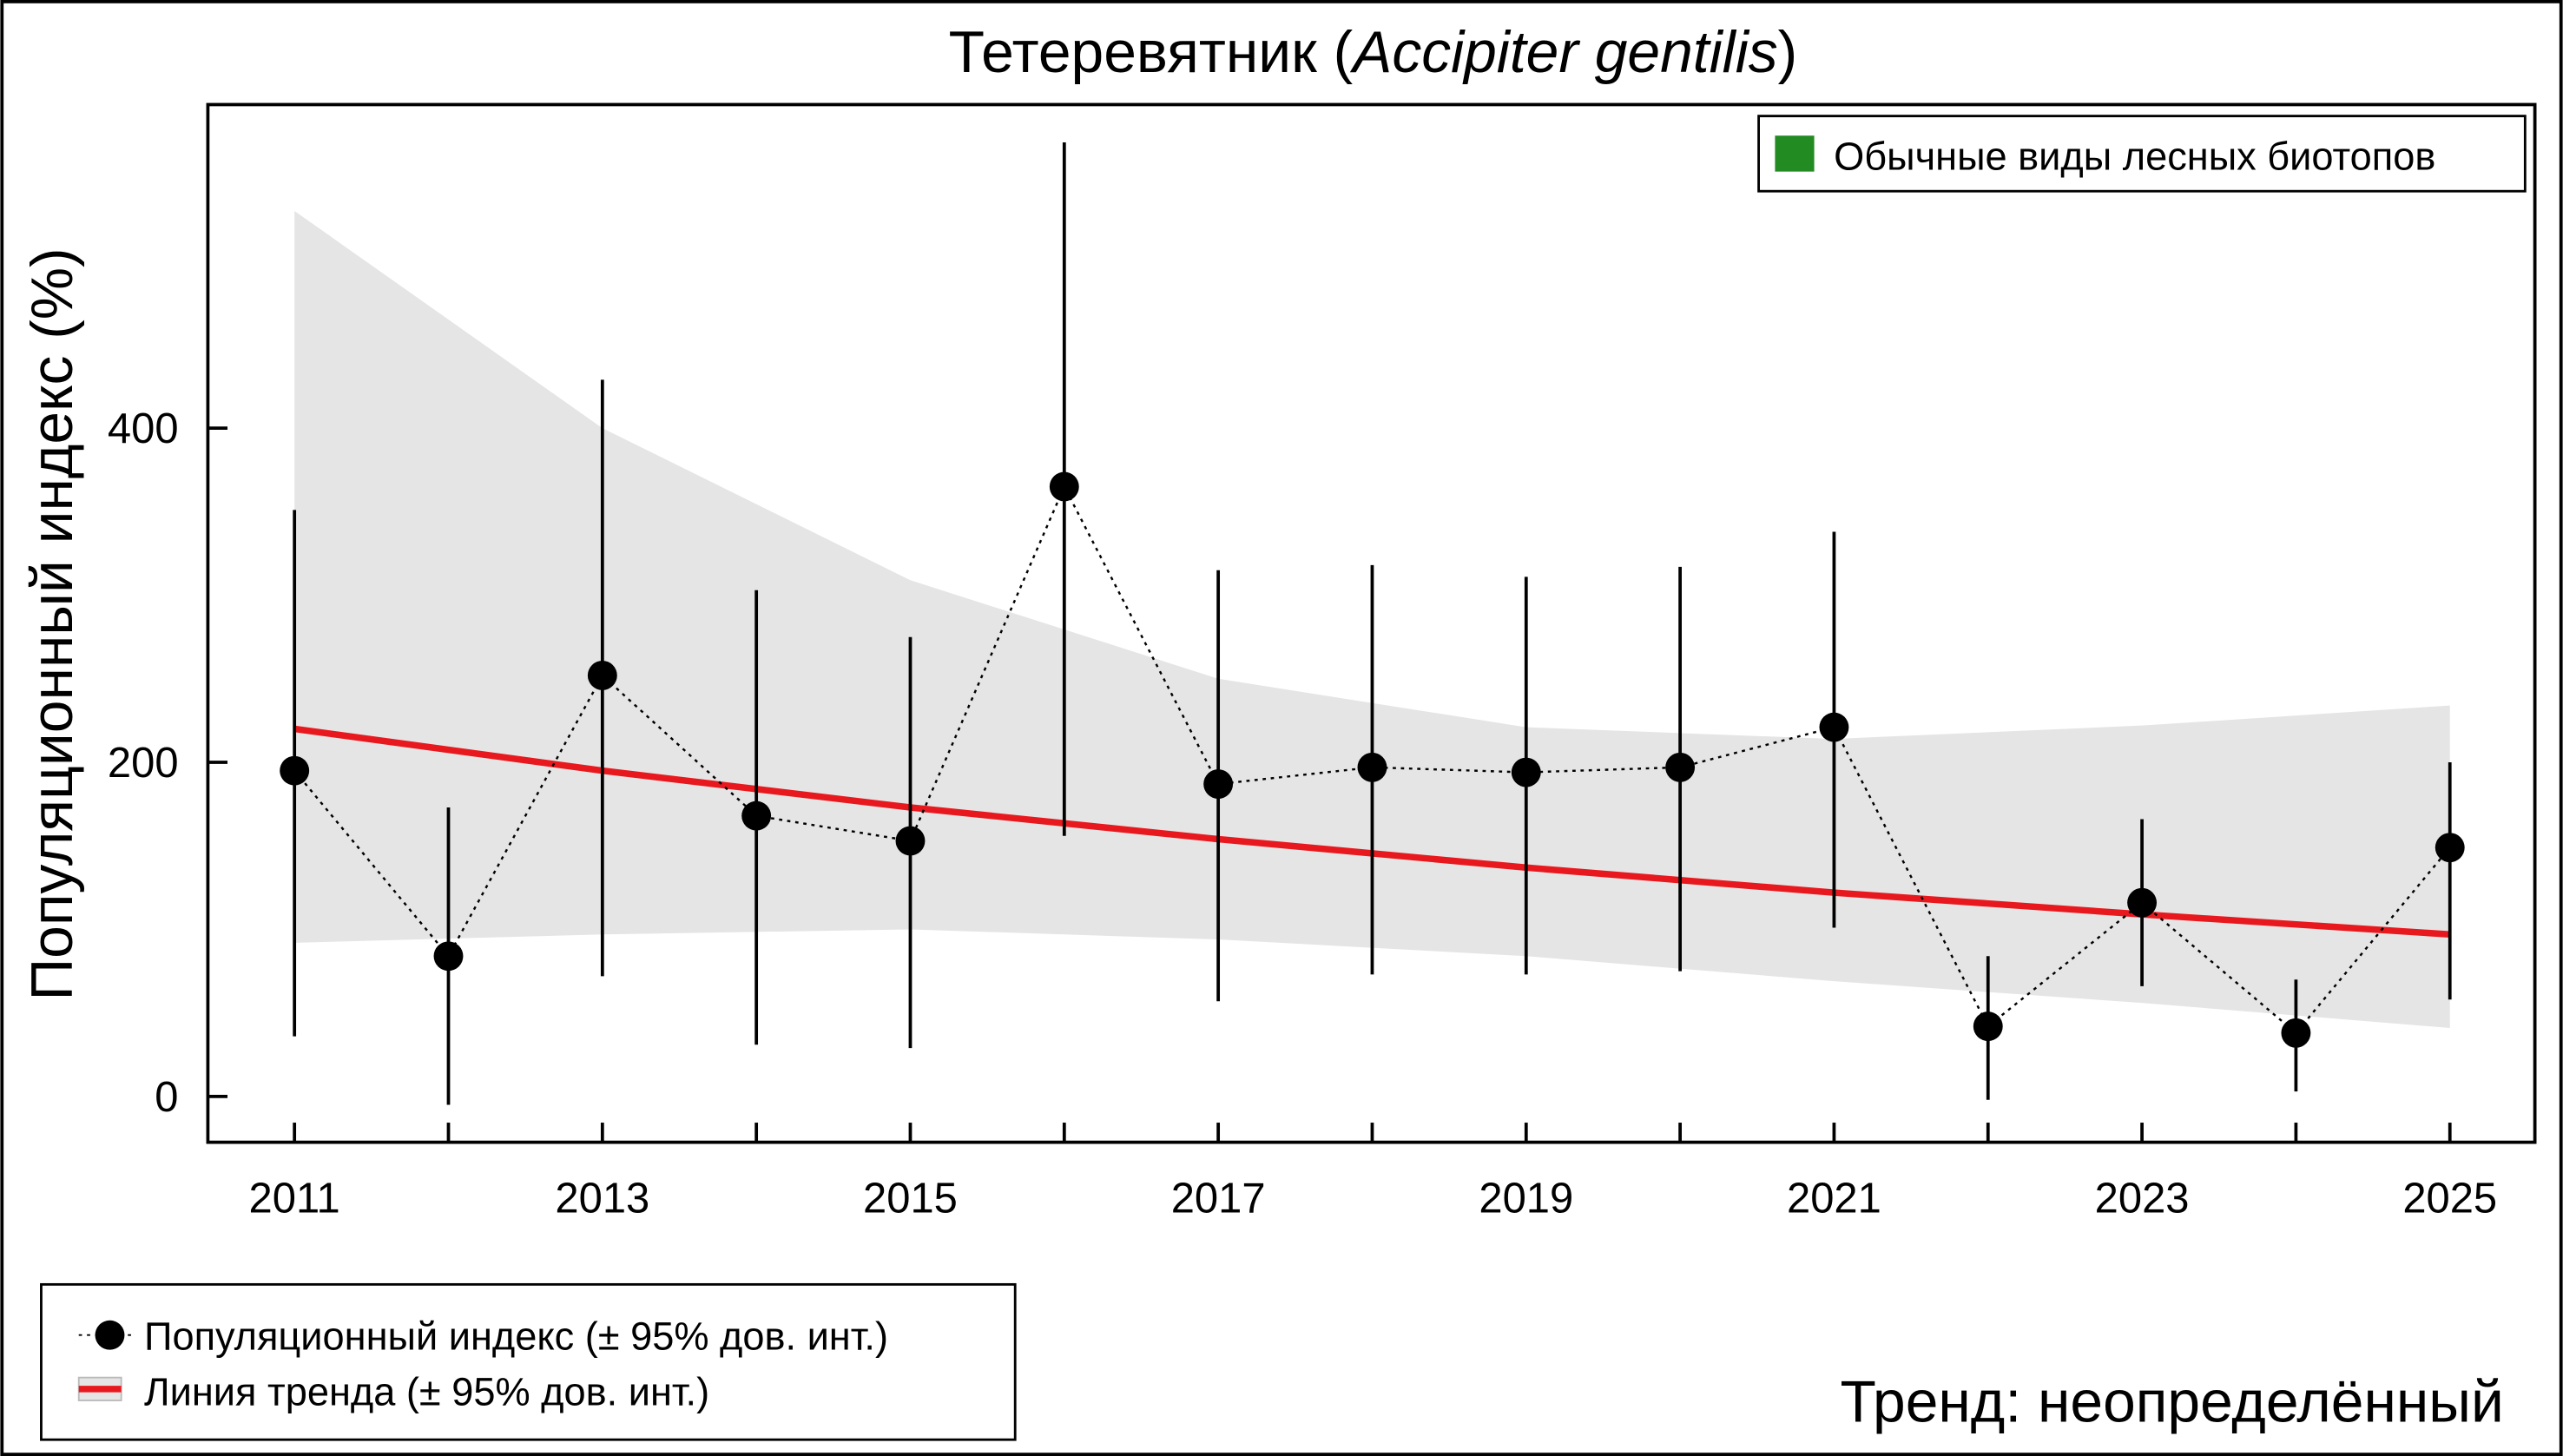  I want to click on x-tick-label: 2025, so click(2449, 1199).